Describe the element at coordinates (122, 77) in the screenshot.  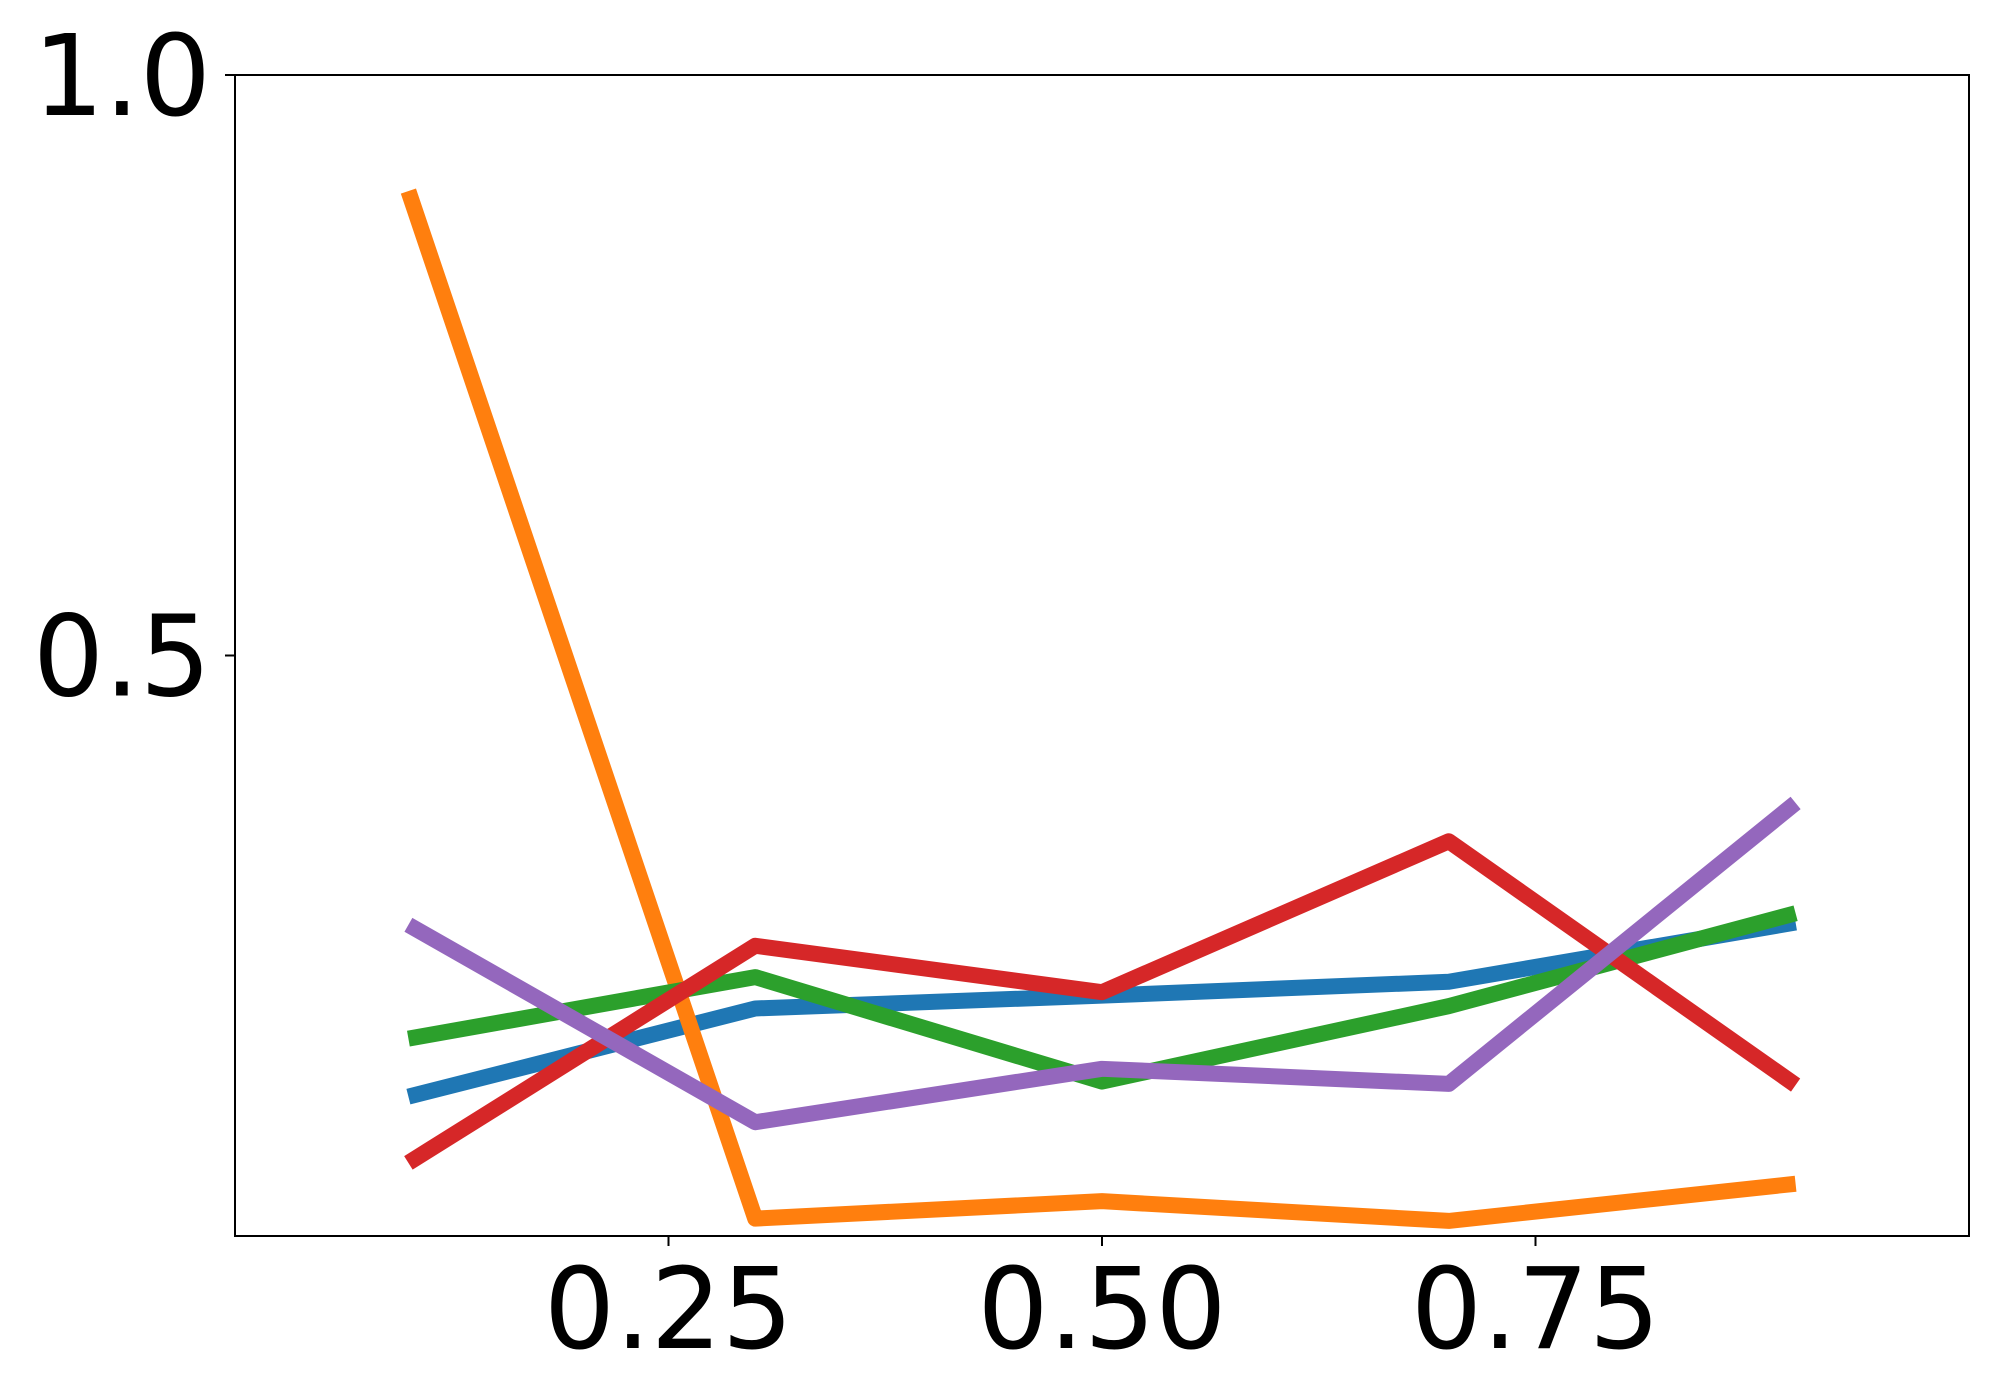
I see `y-tick-label: 1.0` at that location.